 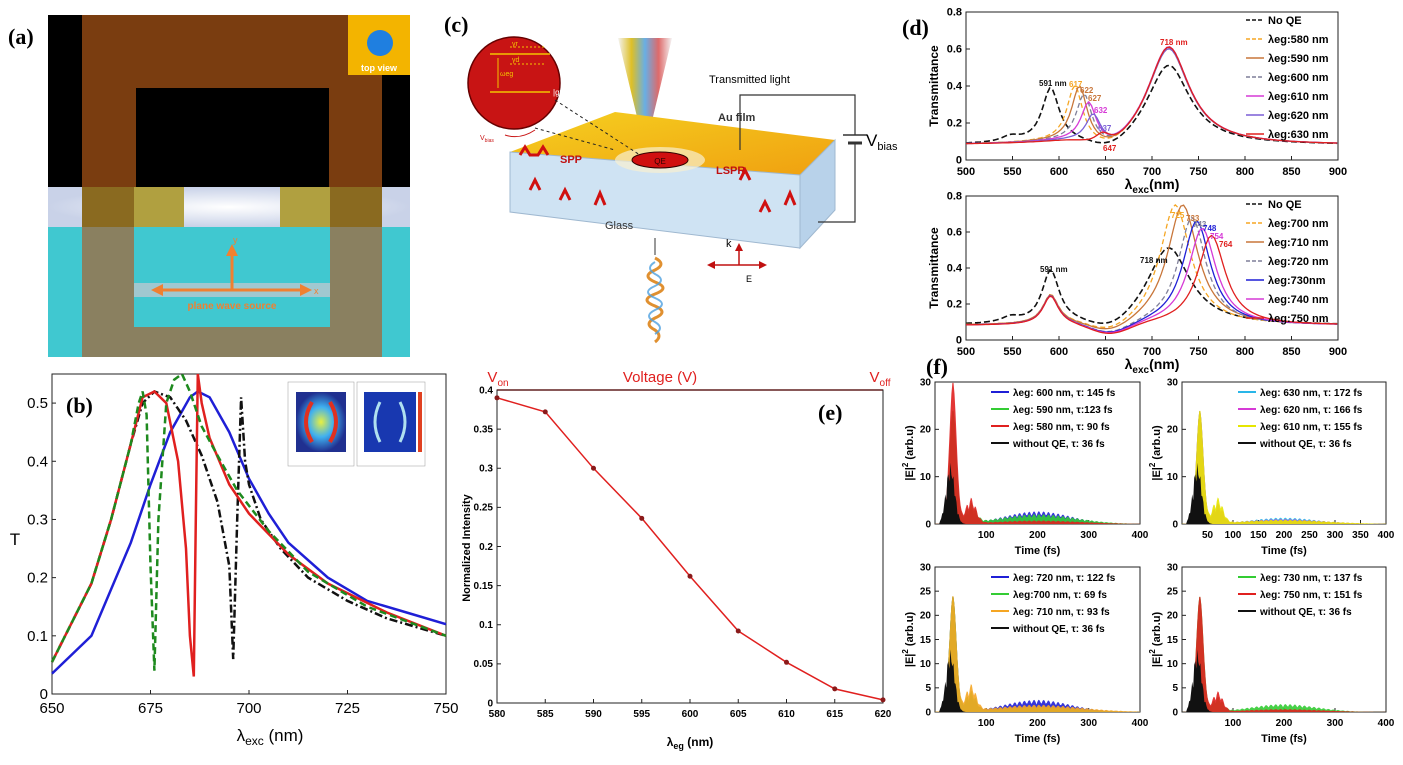 I want to click on peak-annotation: 748, so click(x=1210, y=228).